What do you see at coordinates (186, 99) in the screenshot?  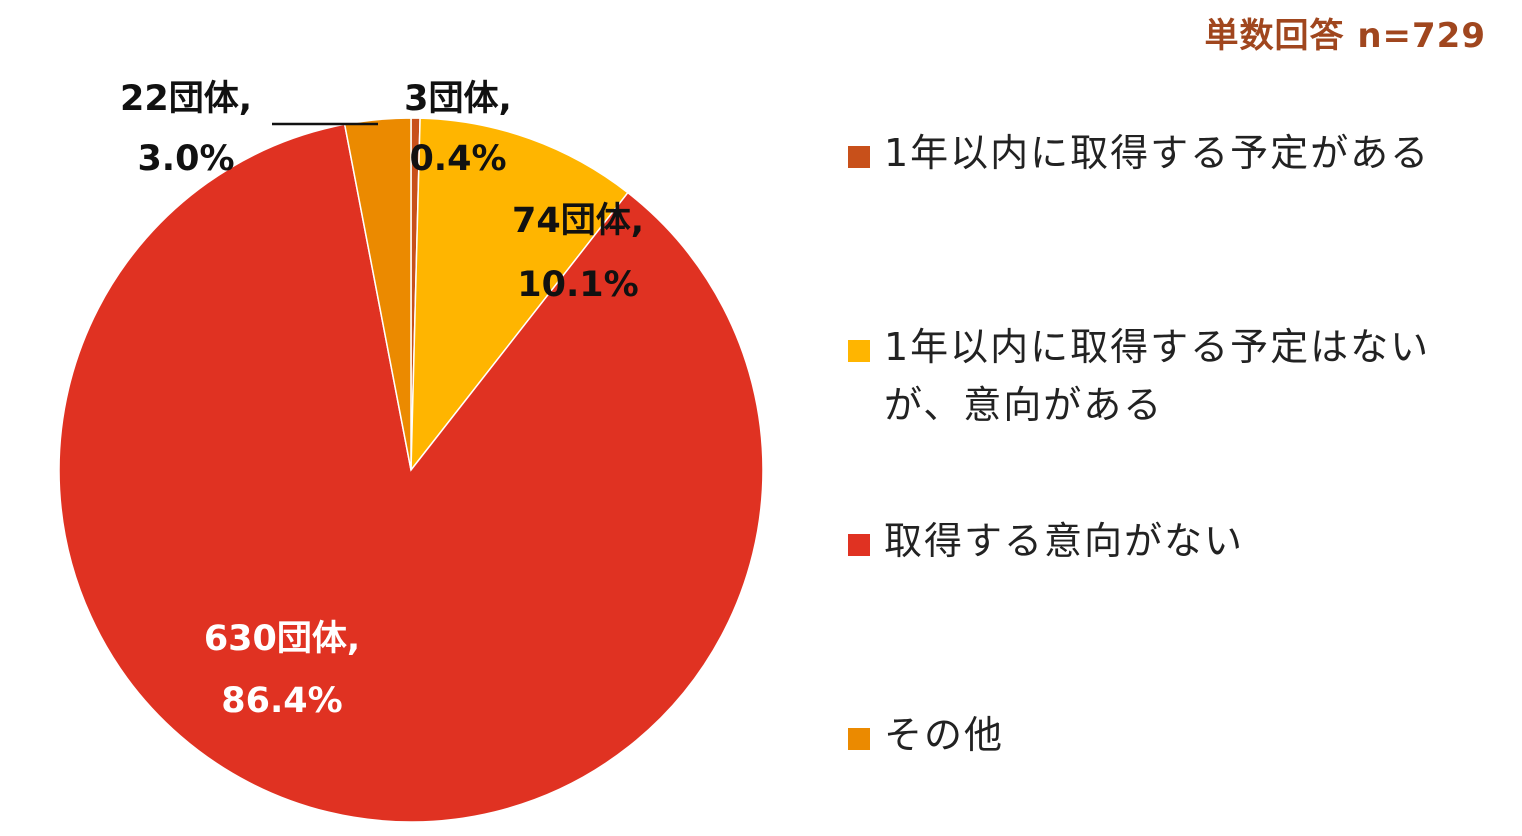 I see `data-label-other-count: 22団体,` at bounding box center [186, 99].